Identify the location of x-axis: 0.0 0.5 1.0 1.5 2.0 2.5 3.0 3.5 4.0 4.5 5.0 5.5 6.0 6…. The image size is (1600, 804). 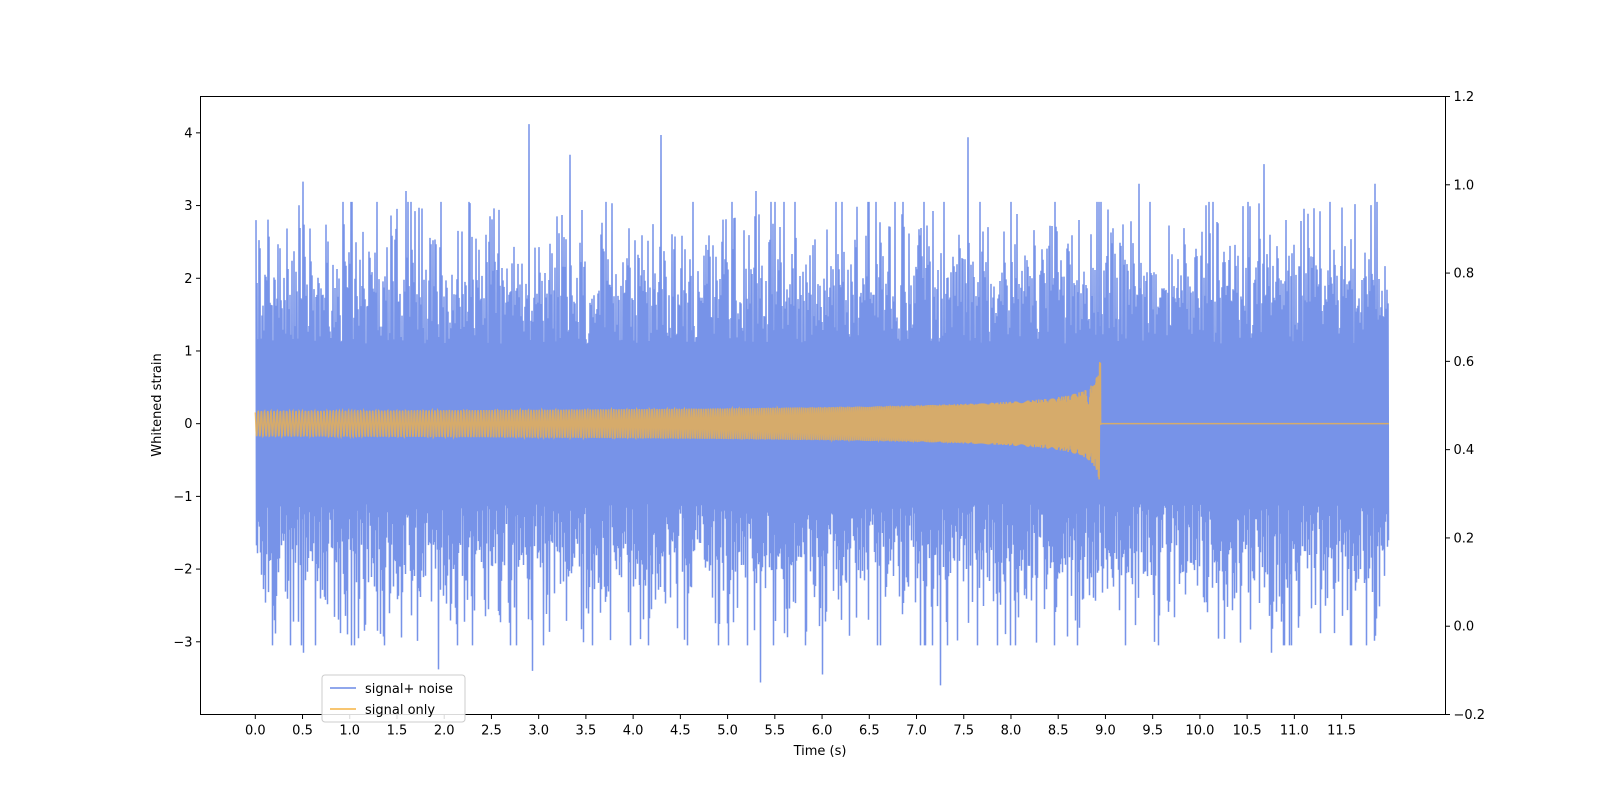
(800, 726).